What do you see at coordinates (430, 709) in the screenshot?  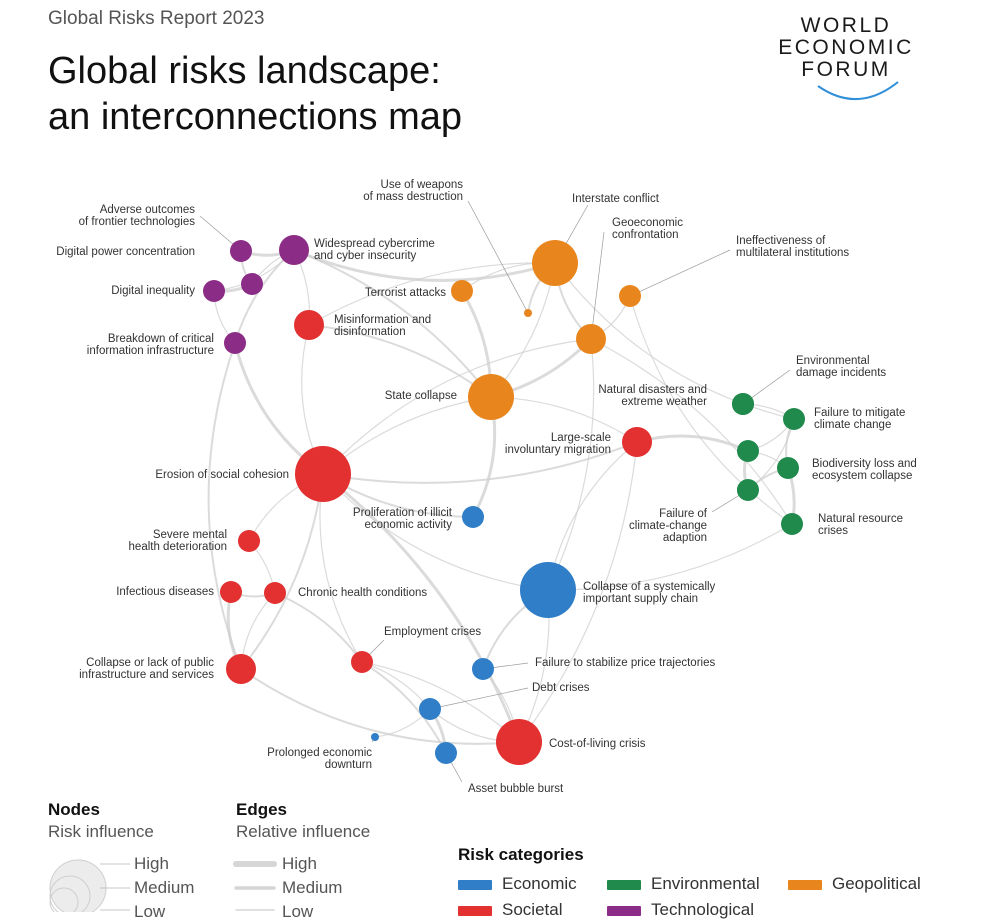 I see `node-debt` at bounding box center [430, 709].